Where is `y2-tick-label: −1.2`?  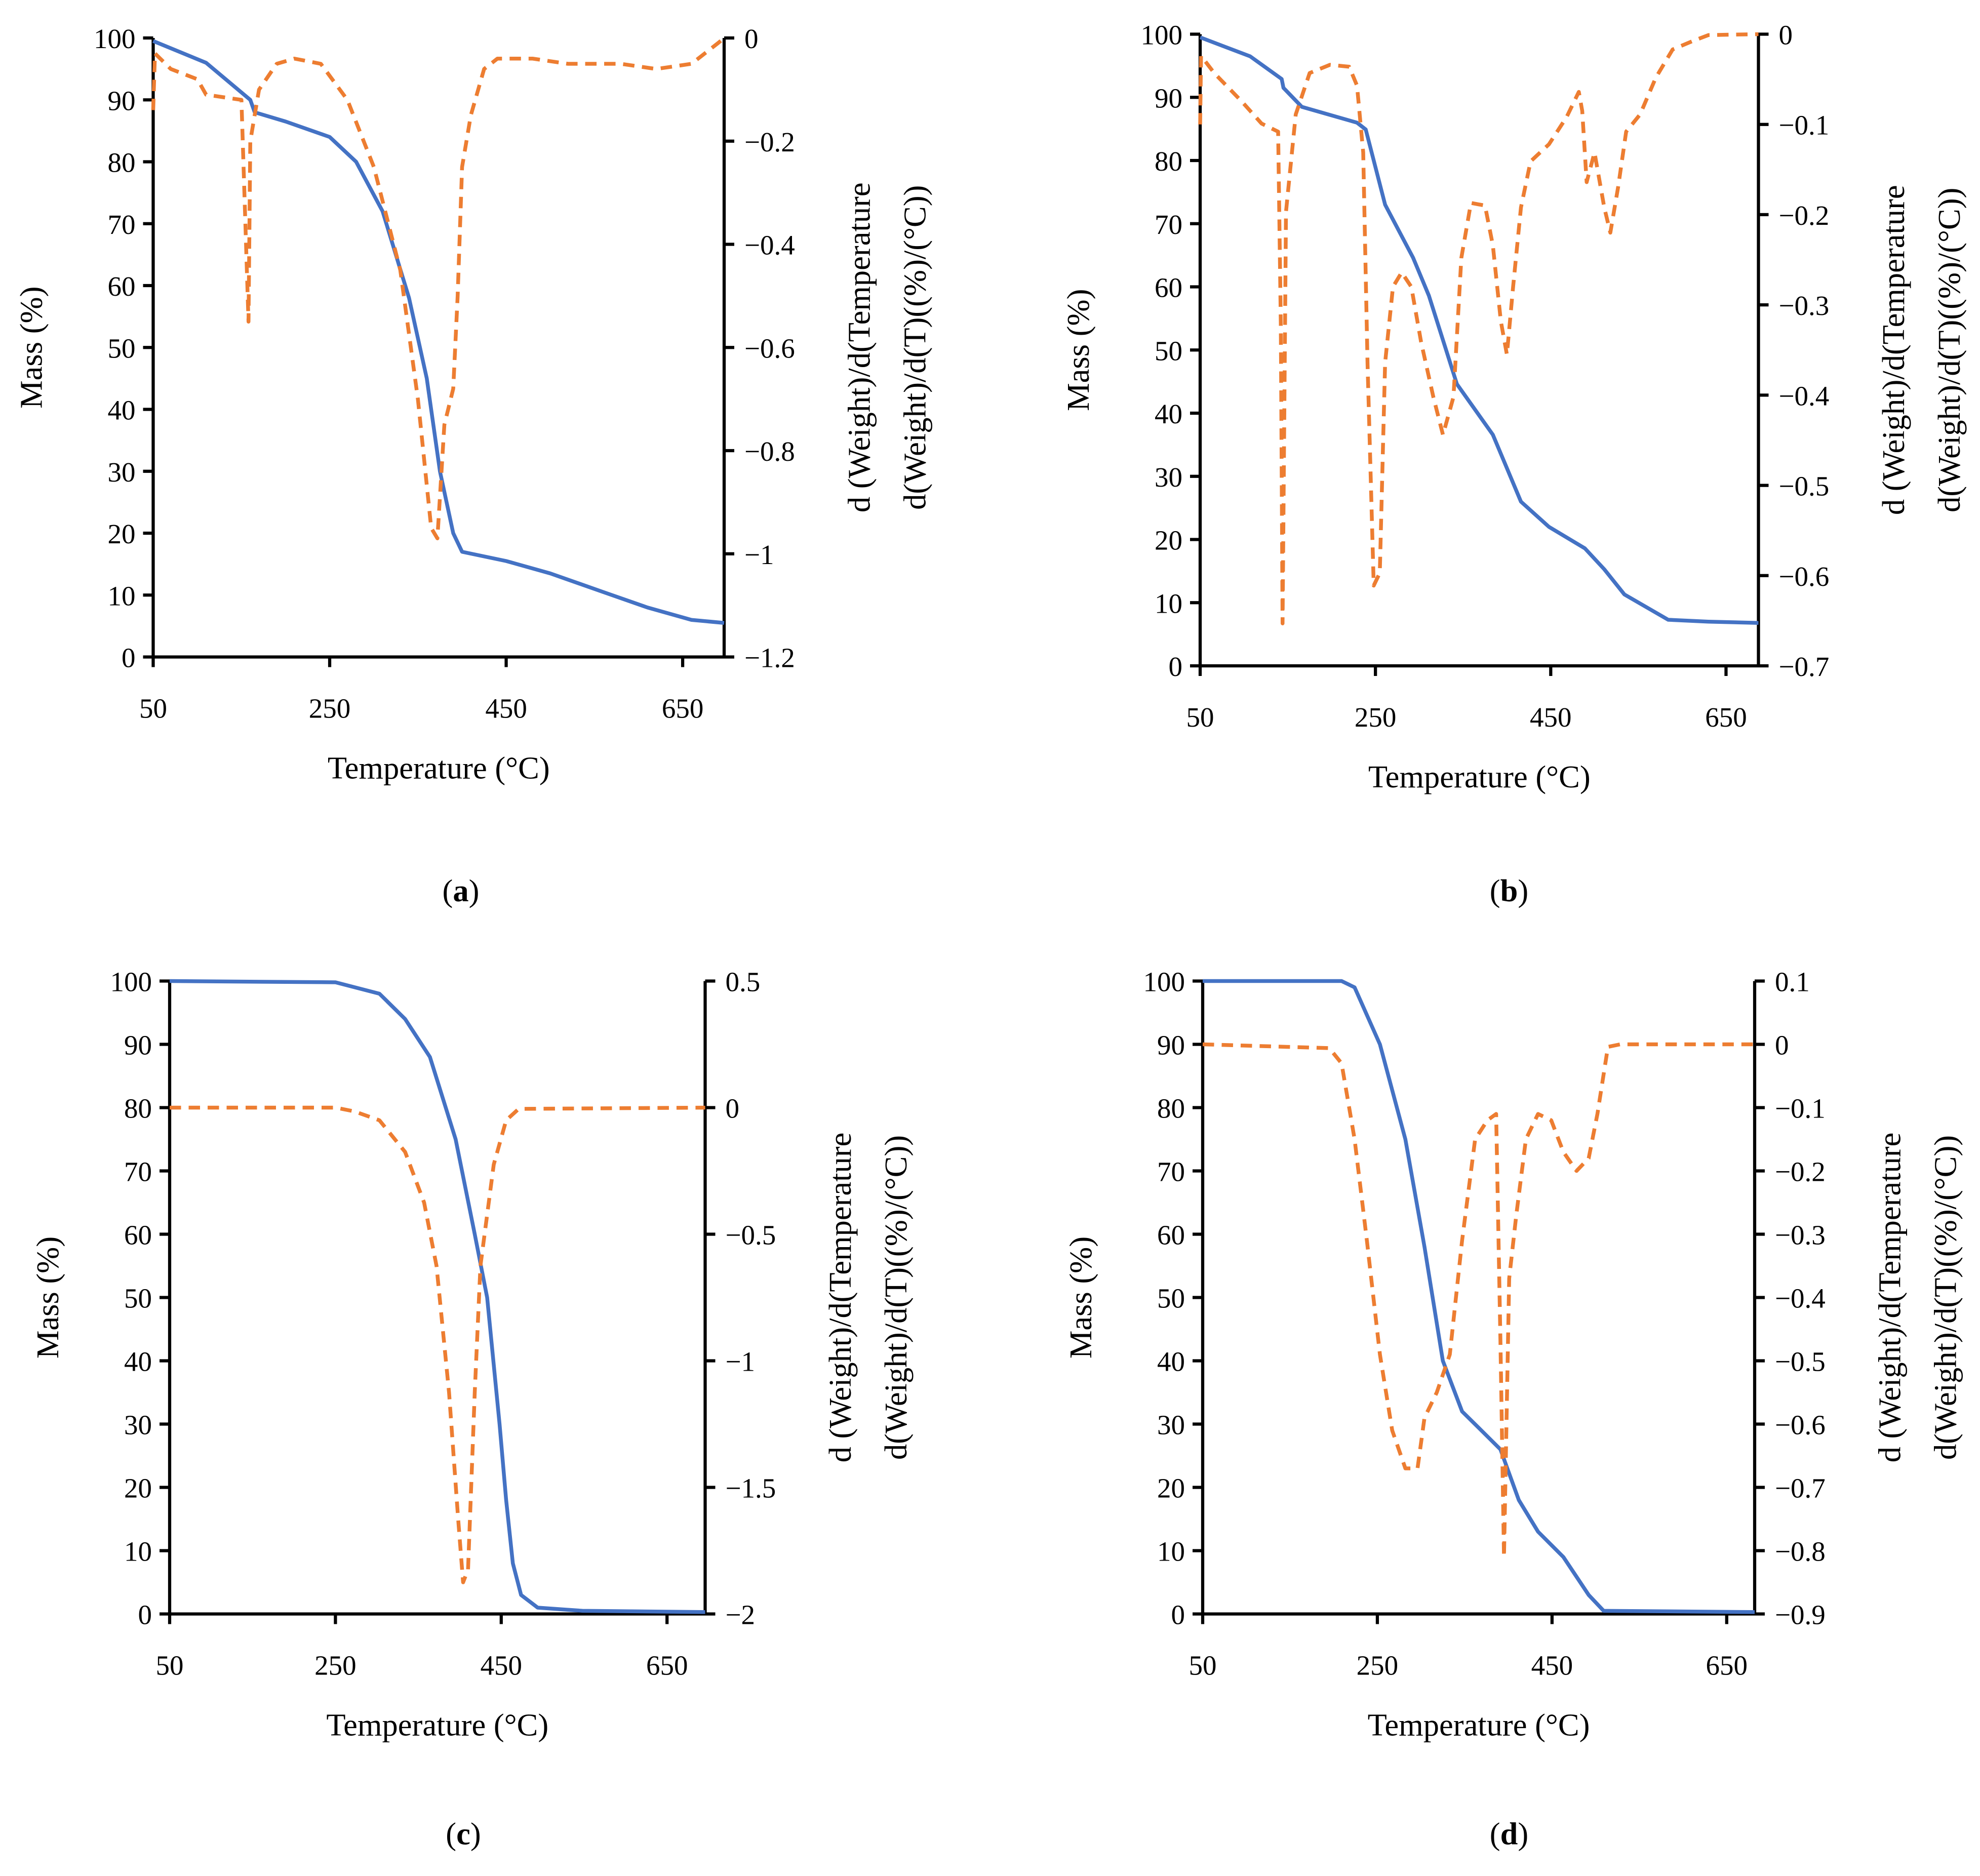 y2-tick-label: −1.2 is located at coordinates (769, 658).